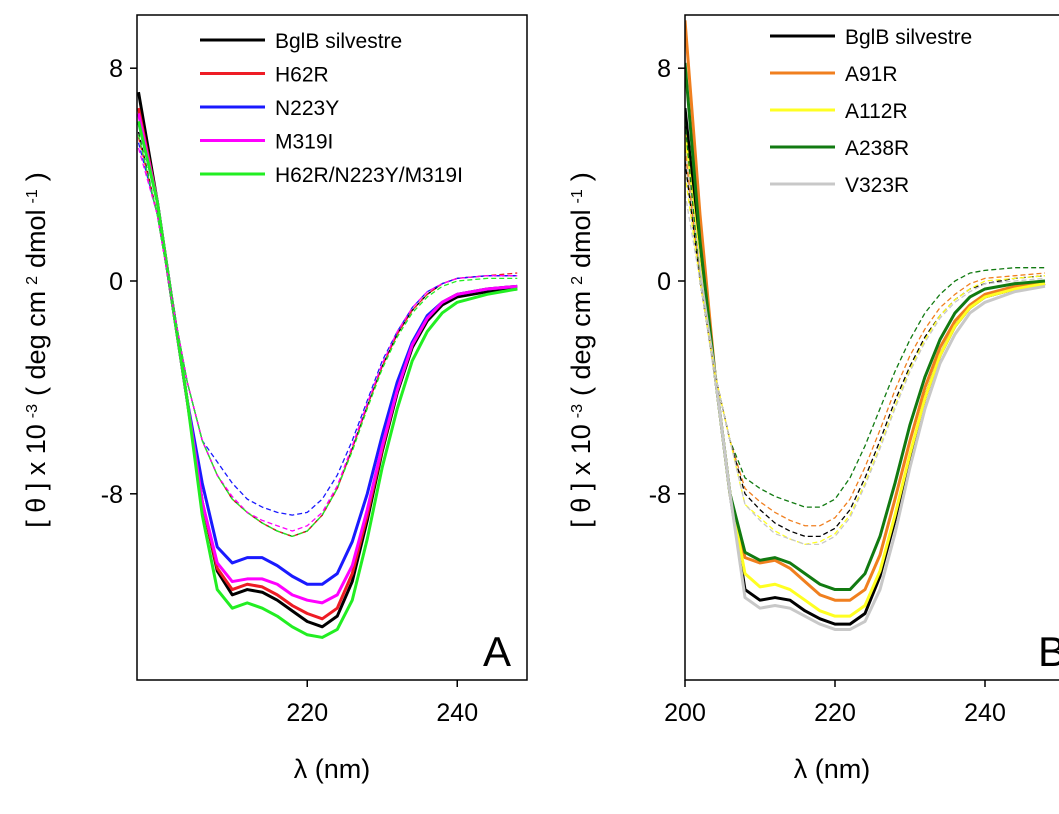 The image size is (1059, 814). Describe the element at coordinates (877, 148) in the screenshot. I see `legend-label: A238R` at that location.